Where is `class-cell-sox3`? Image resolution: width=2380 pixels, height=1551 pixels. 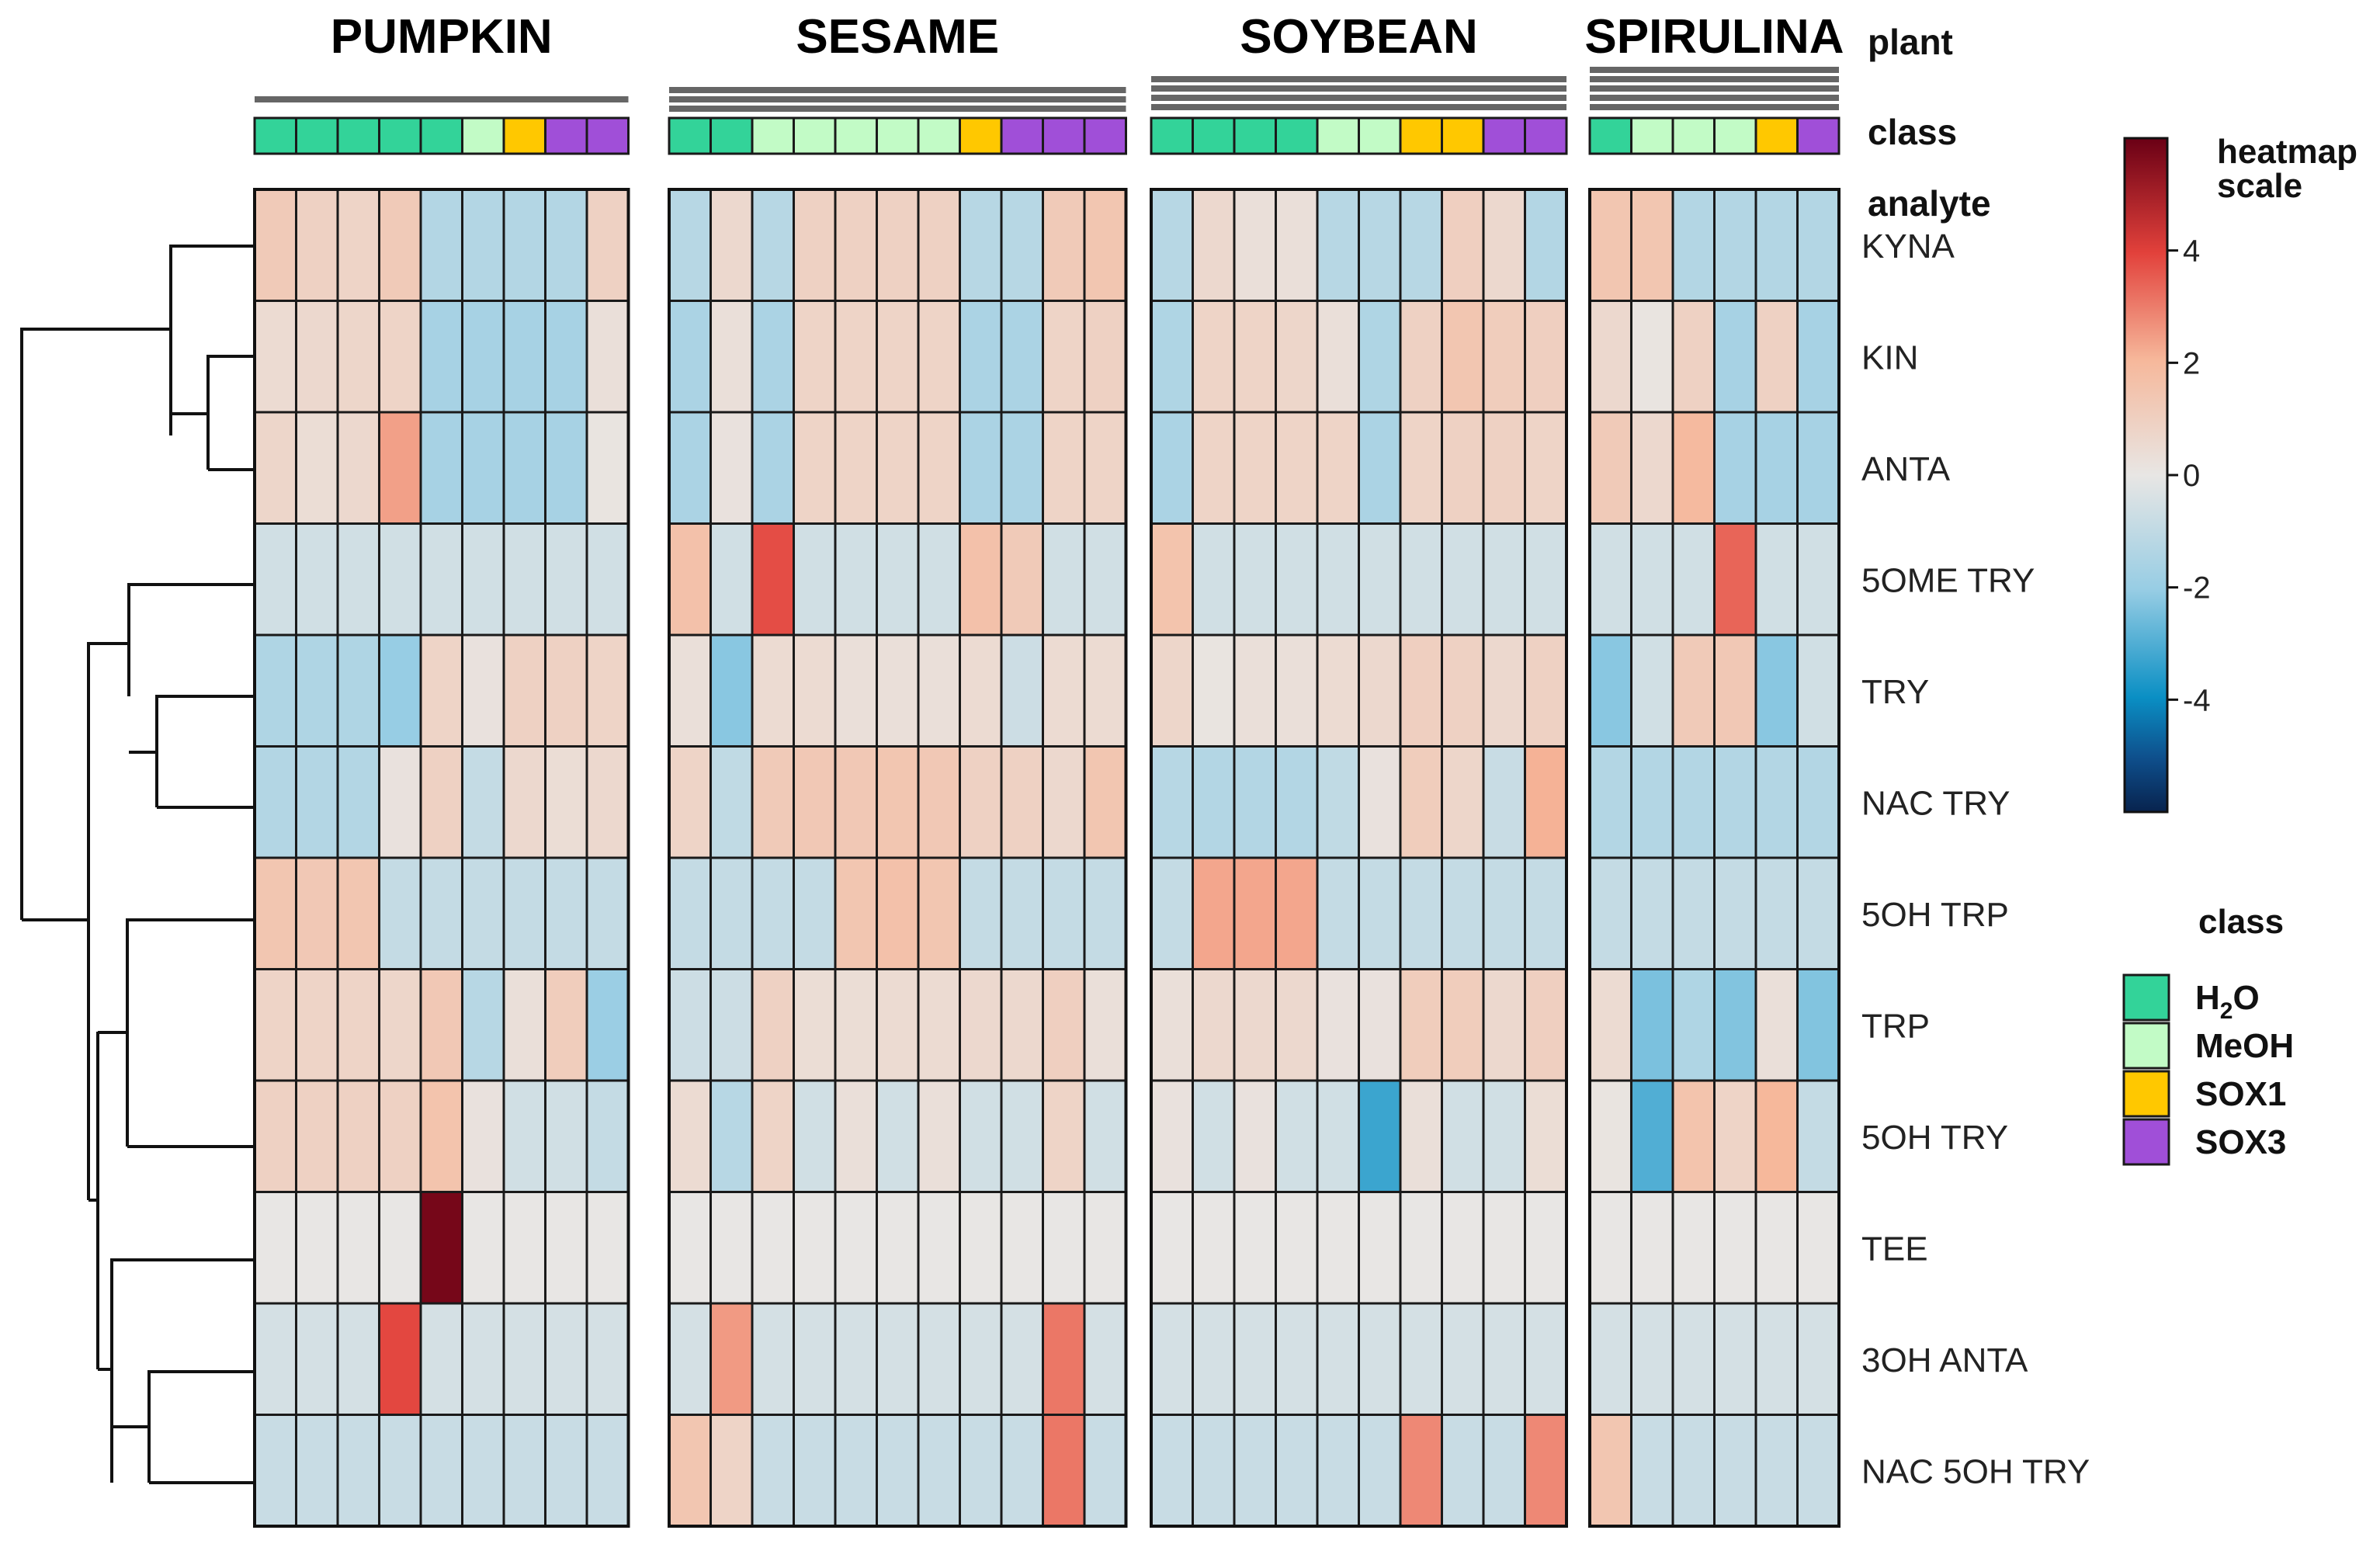
class-cell-sox3 is located at coordinates (1504, 135).